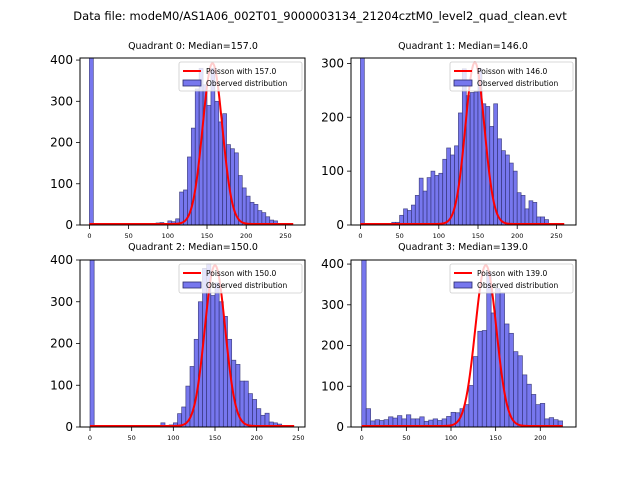  I want to click on legend: Poisson with 139.0 Observed distribution, so click(511, 278).